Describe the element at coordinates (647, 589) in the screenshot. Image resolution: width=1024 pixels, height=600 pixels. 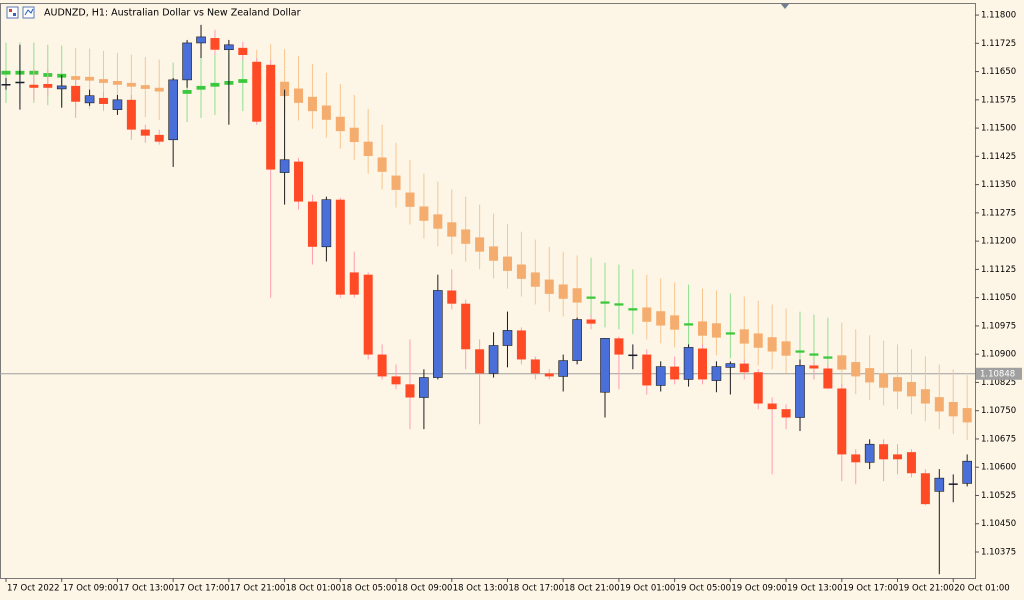
I see `x-tick-label: 19 Oct 01:00` at that location.